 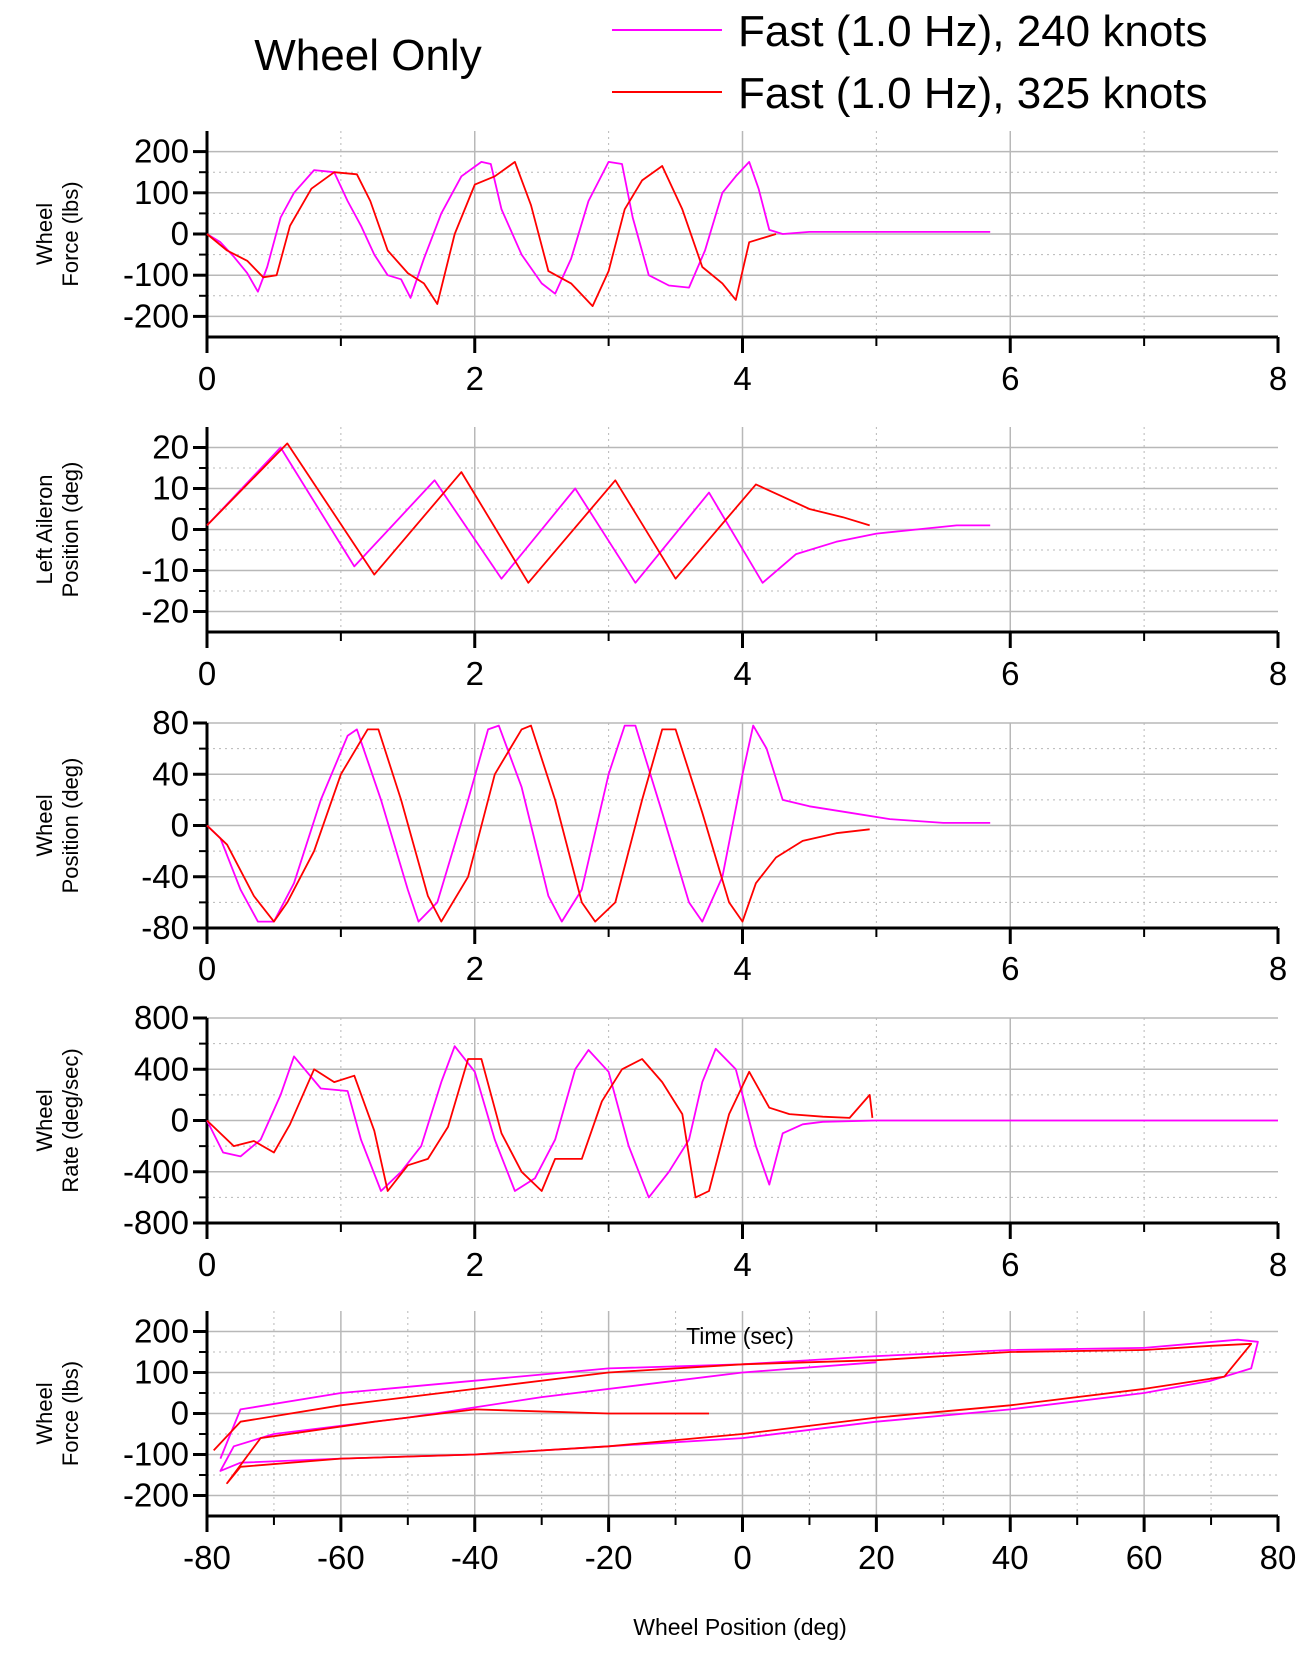 I want to click on y-tick-label: 80, so click(x=170, y=722).